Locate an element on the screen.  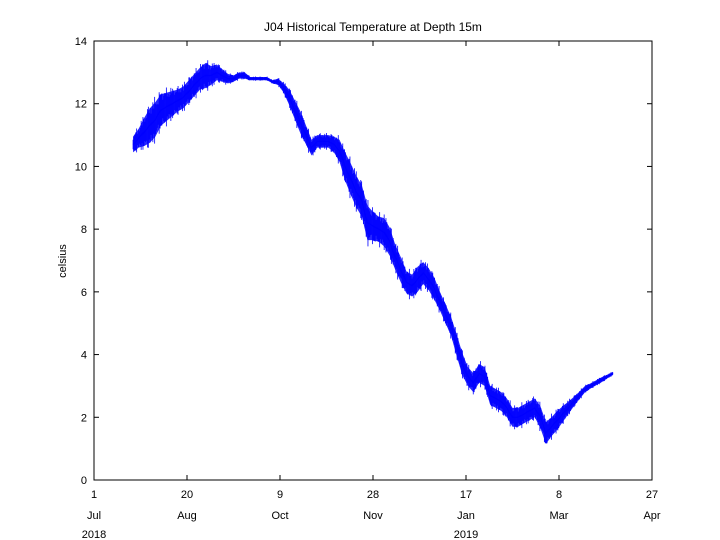
x-tick-month-label: Nov is located at coordinates (373, 516).